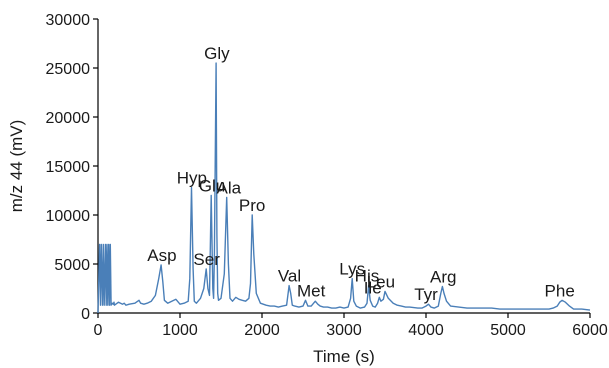 This screenshot has height=368, width=609. I want to click on peak-label-ala: Ala, so click(229, 187).